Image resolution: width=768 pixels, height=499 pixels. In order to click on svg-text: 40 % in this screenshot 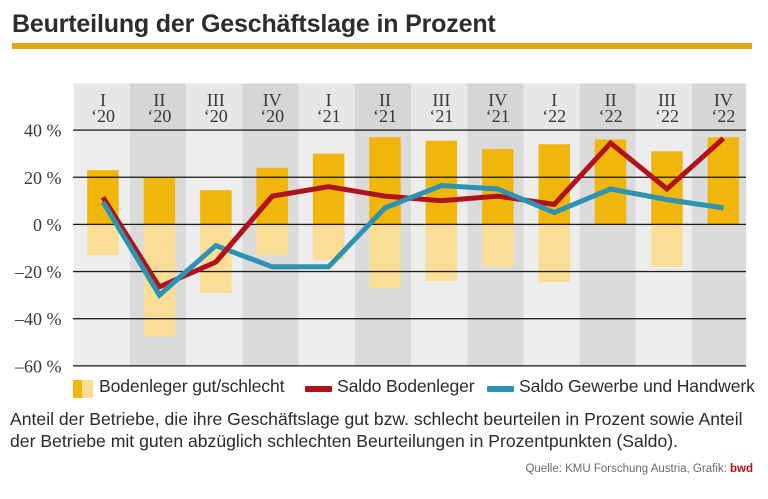, I will do `click(43, 131)`.